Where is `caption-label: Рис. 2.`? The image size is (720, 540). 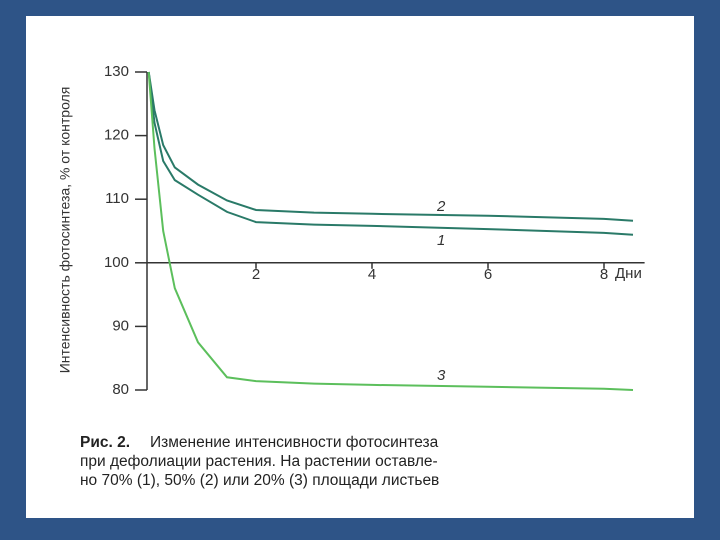 caption-label: Рис. 2. is located at coordinates (105, 442).